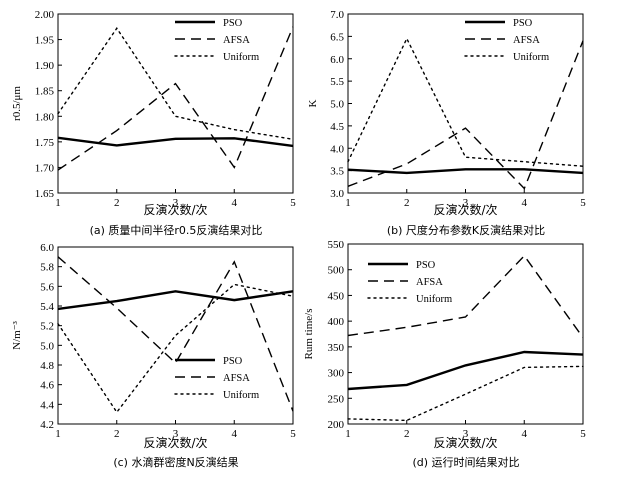 The width and height of the screenshot is (620, 481). I want to click on y-tick-label: 1.85, so click(45, 92).